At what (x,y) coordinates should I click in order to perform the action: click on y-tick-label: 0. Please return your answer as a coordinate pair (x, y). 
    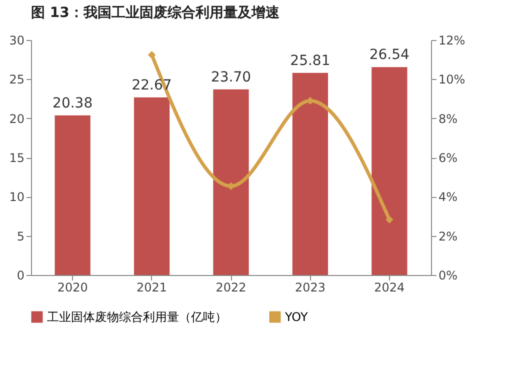
    Looking at the image, I should click on (20, 275).